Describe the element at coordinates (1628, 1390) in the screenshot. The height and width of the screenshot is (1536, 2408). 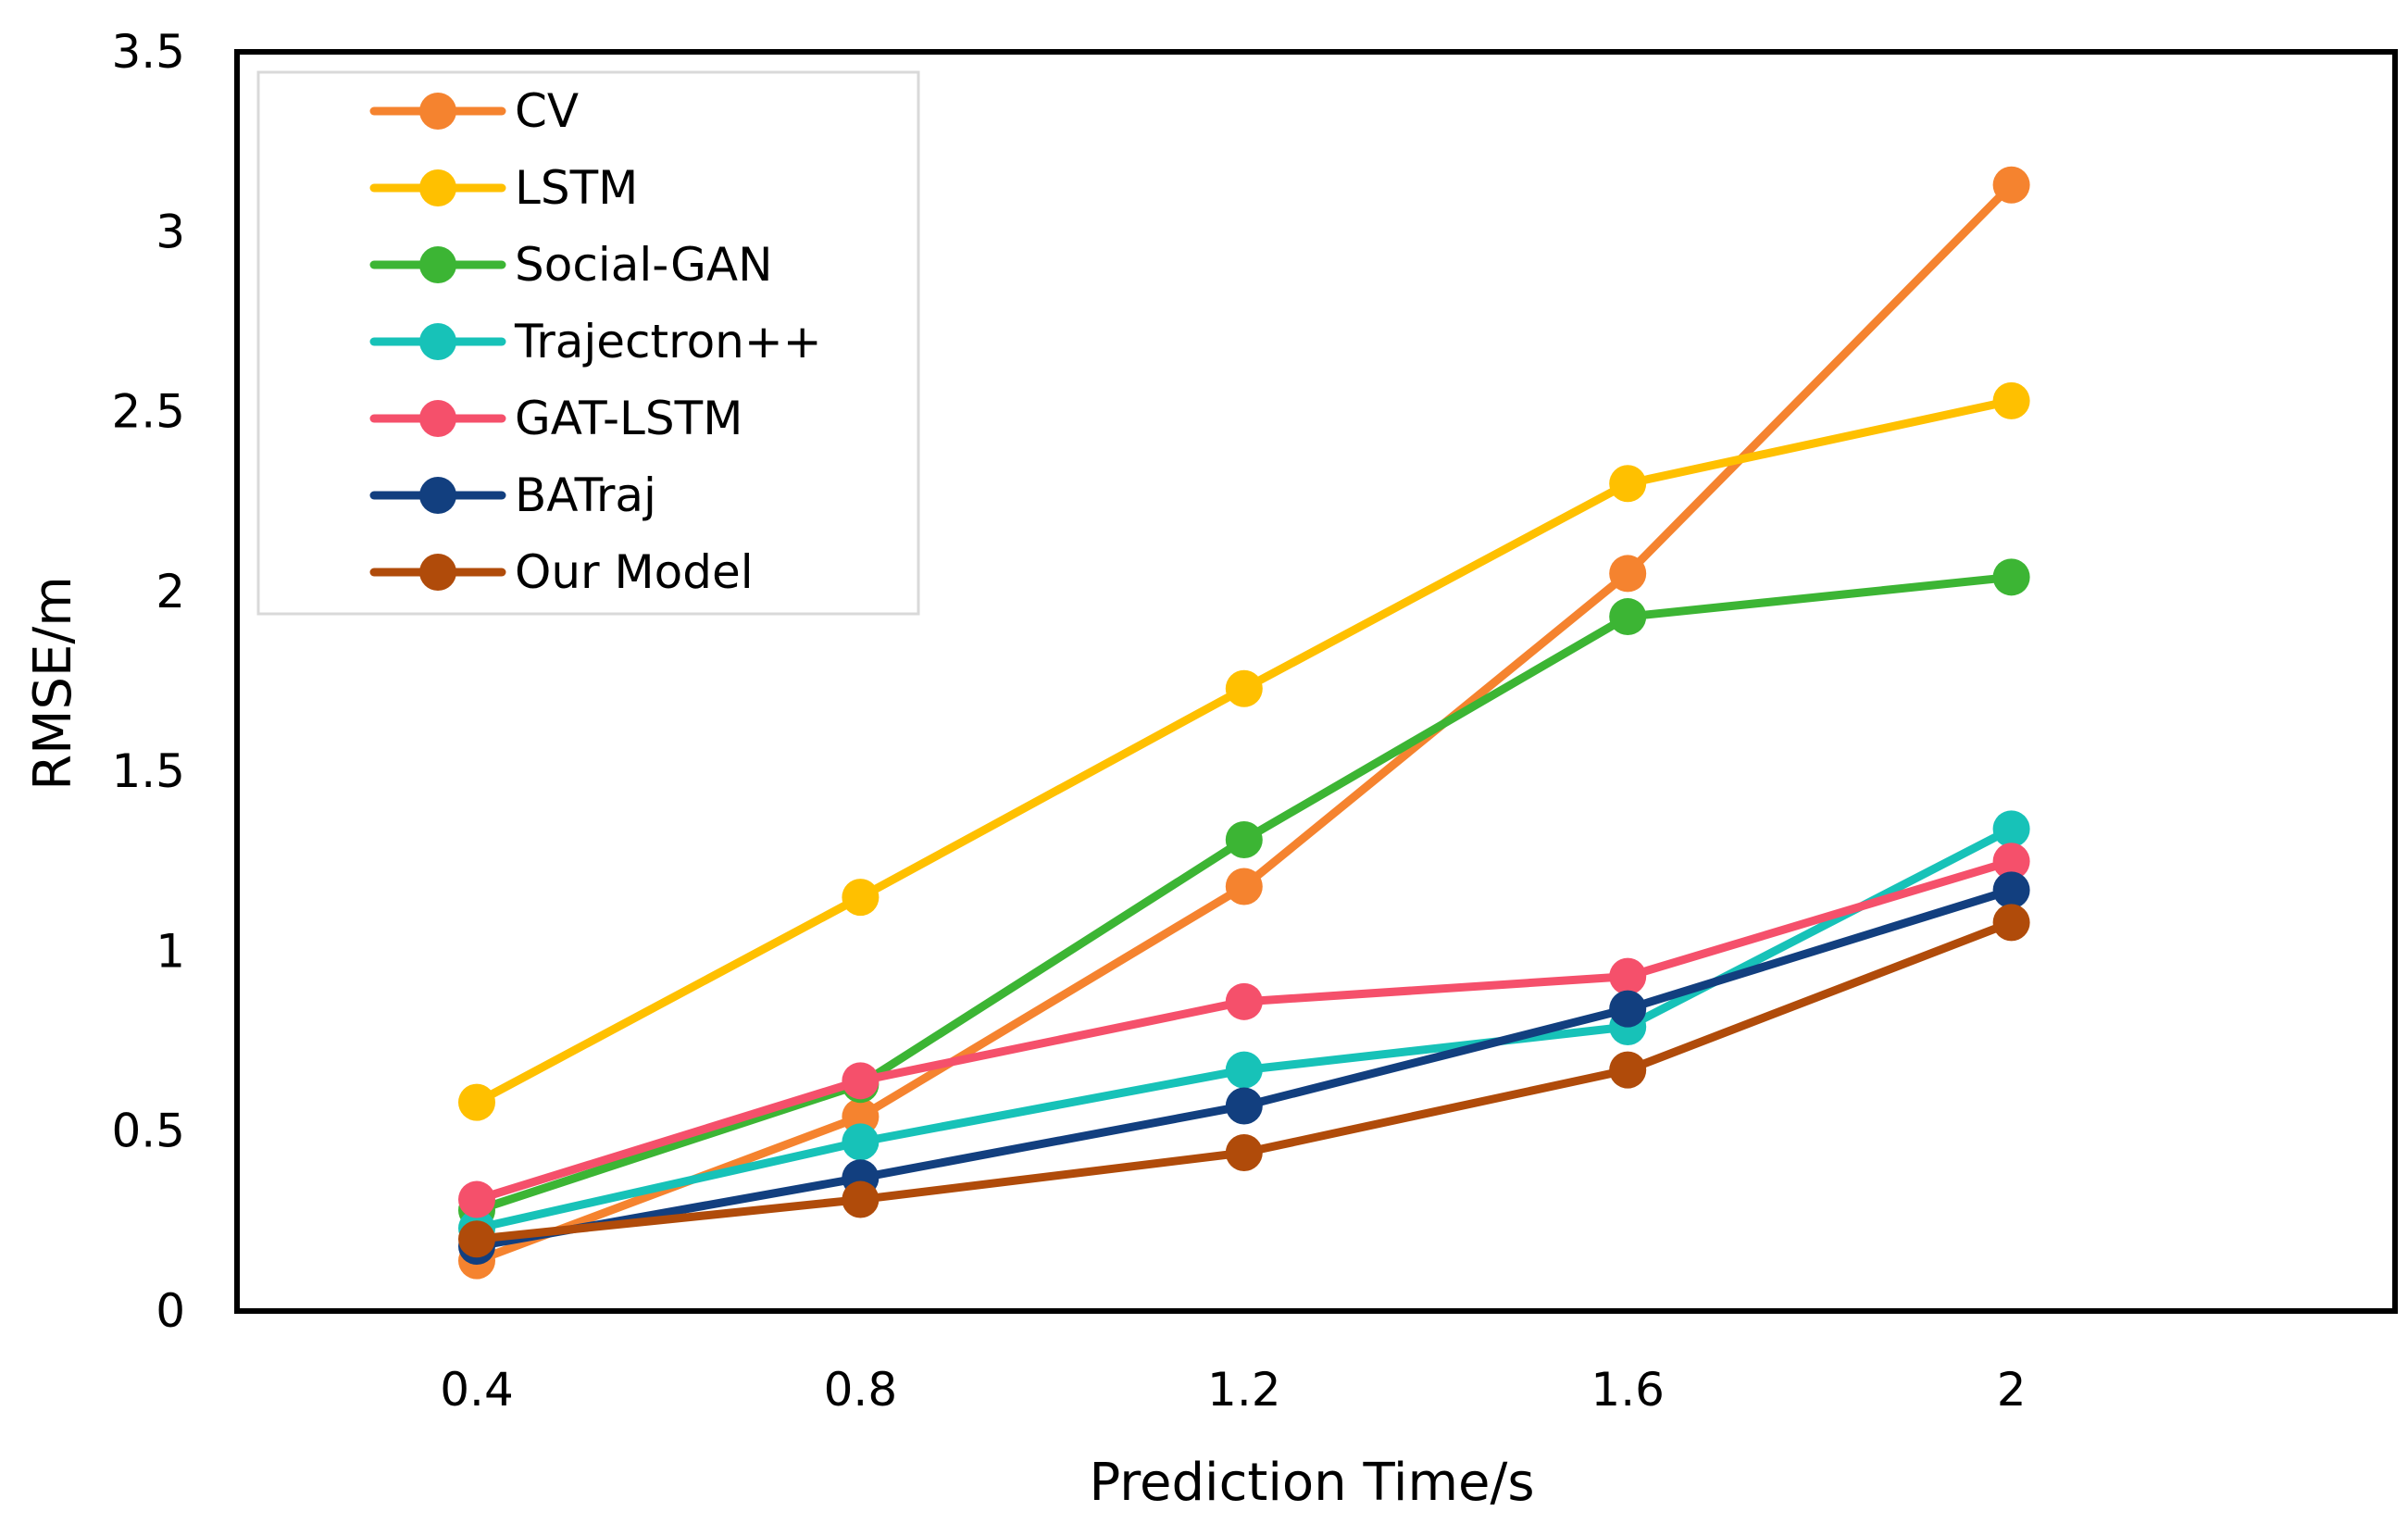
I see `x-tick-label: 1.6` at that location.